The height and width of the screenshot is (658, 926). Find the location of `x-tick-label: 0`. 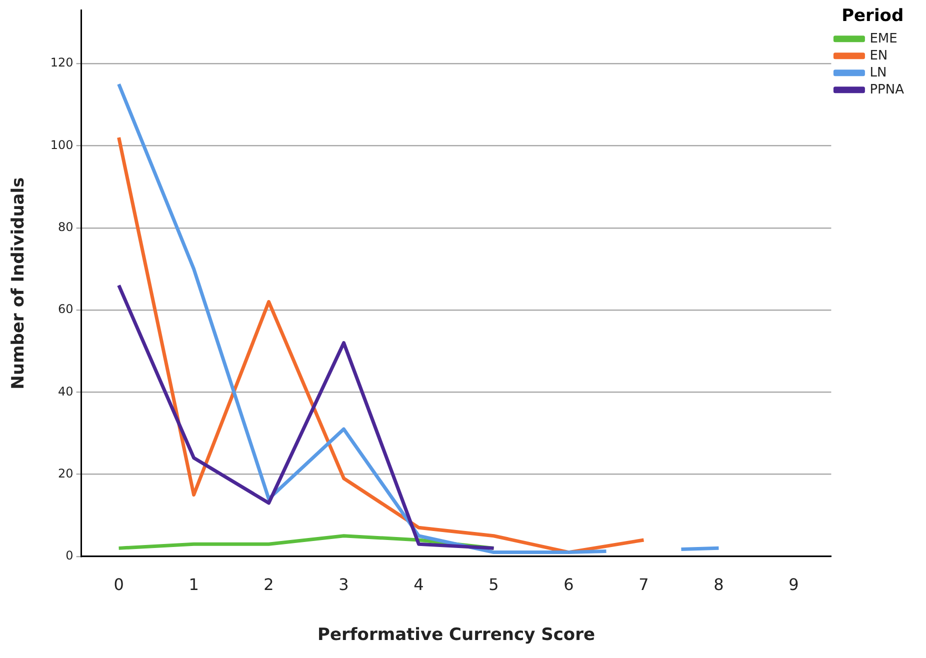

x-tick-label: 0 is located at coordinates (119, 584).